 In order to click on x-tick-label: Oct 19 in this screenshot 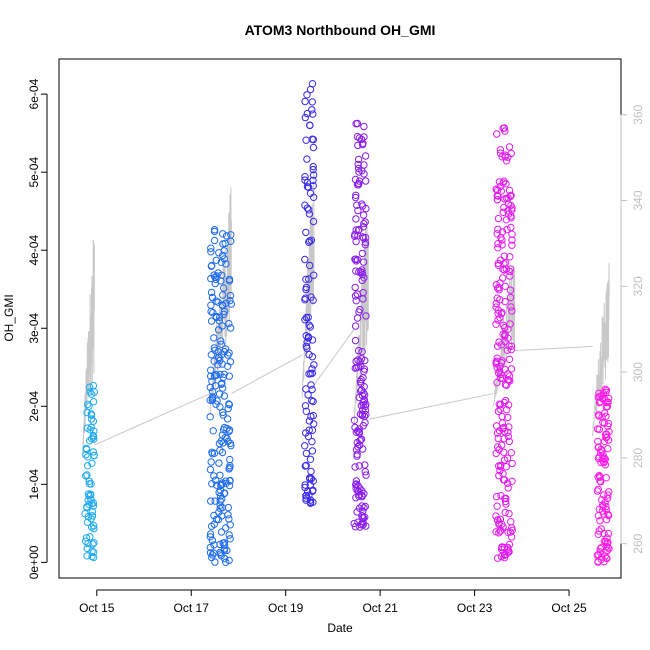, I will do `click(286, 608)`.